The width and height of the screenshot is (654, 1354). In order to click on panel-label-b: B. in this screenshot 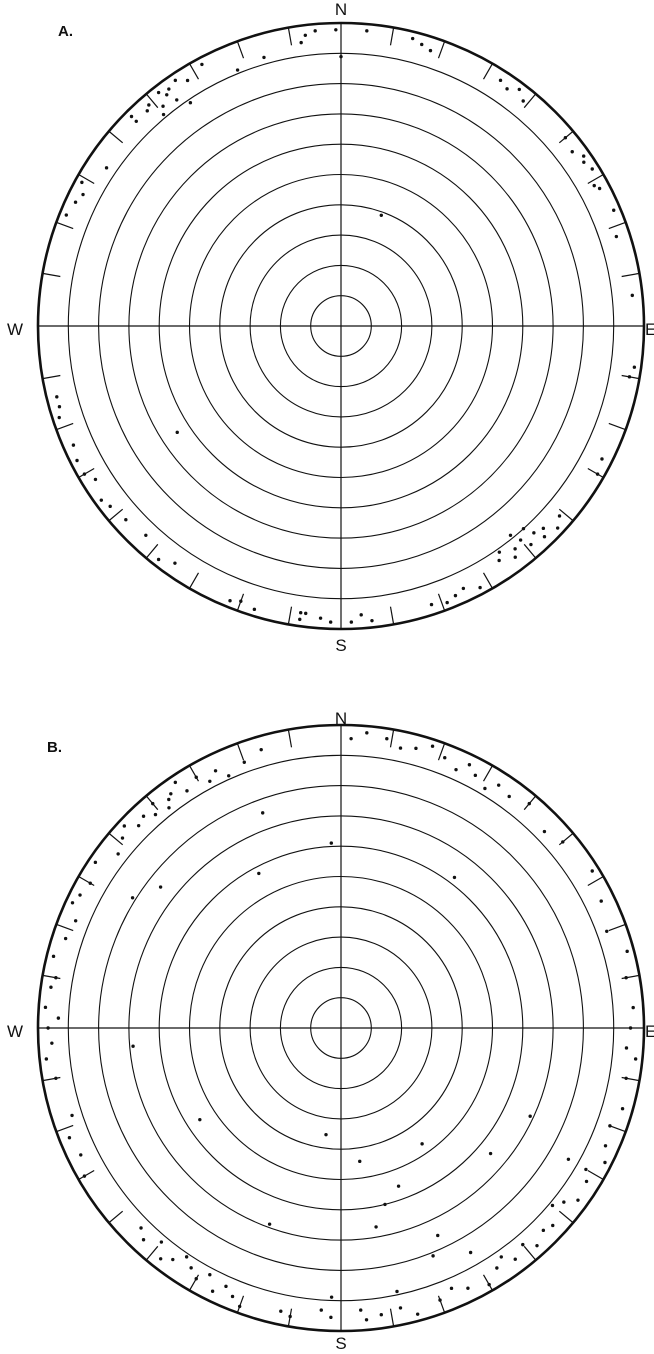, I will do `click(54, 747)`.